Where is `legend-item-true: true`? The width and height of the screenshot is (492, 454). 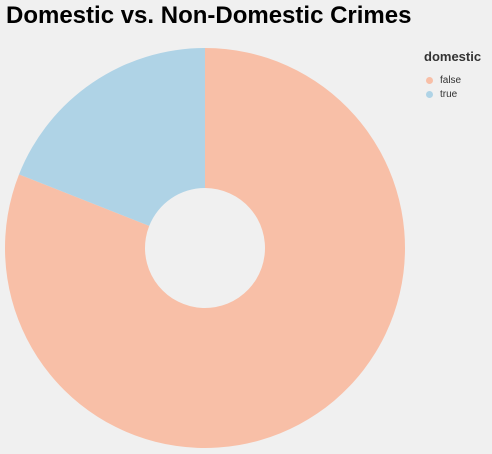
legend-item-true: true is located at coordinates (452, 94).